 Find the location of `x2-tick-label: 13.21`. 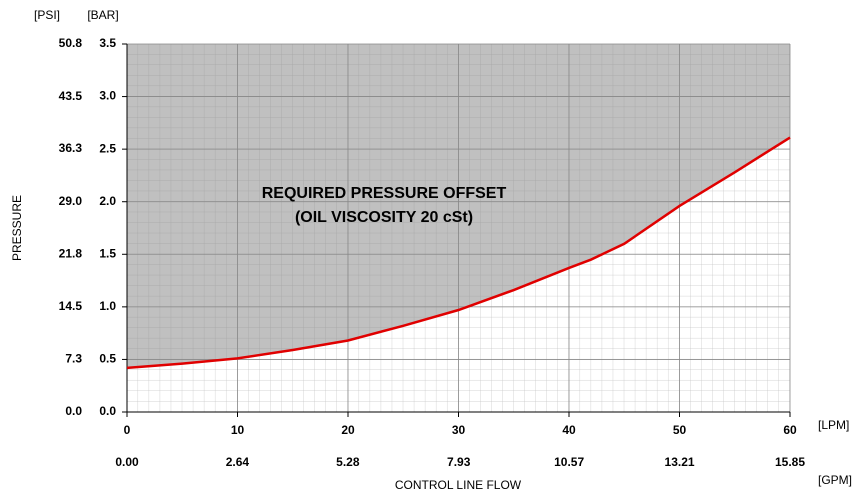

x2-tick-label: 13.21 is located at coordinates (680, 462).